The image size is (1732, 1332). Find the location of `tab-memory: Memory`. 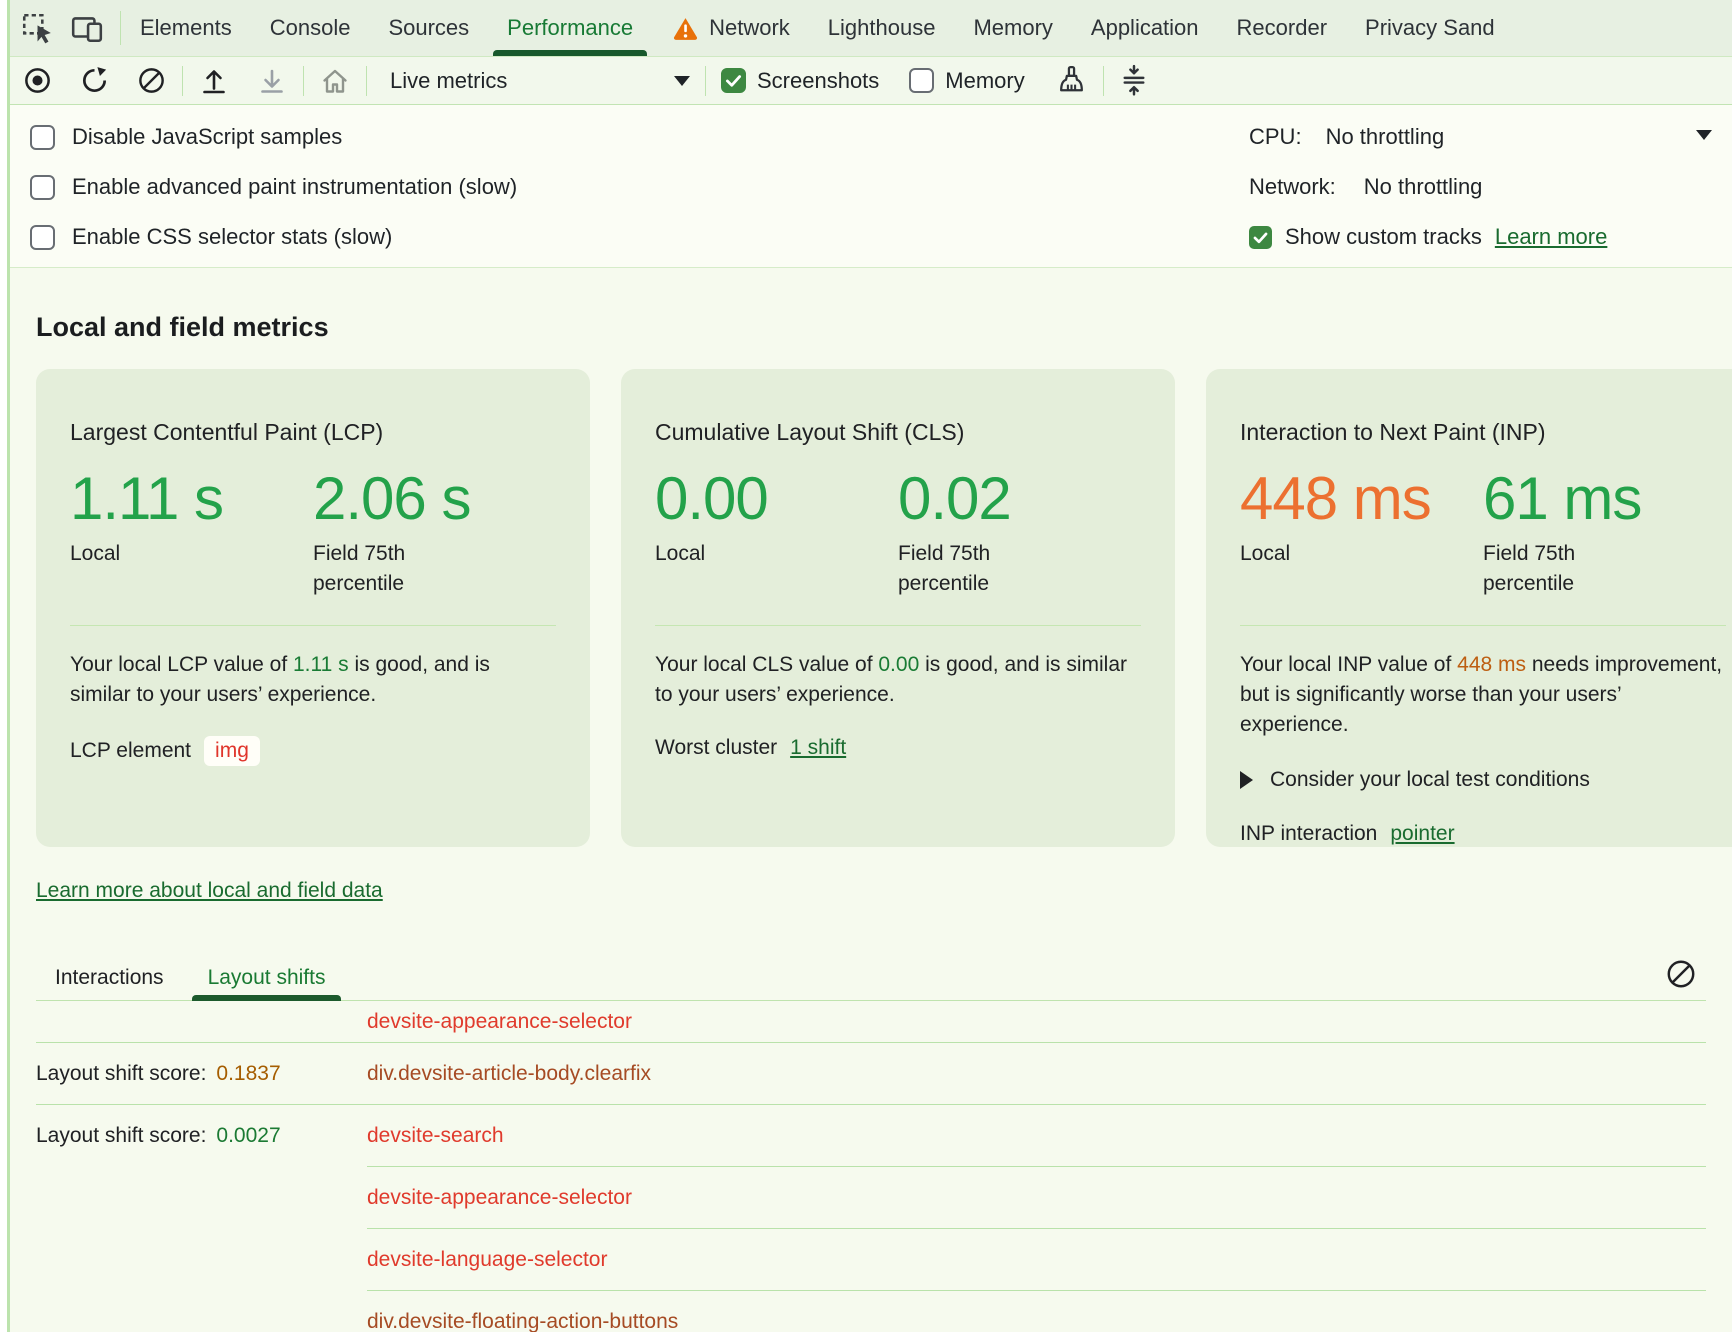

tab-memory: Memory is located at coordinates (1012, 28).